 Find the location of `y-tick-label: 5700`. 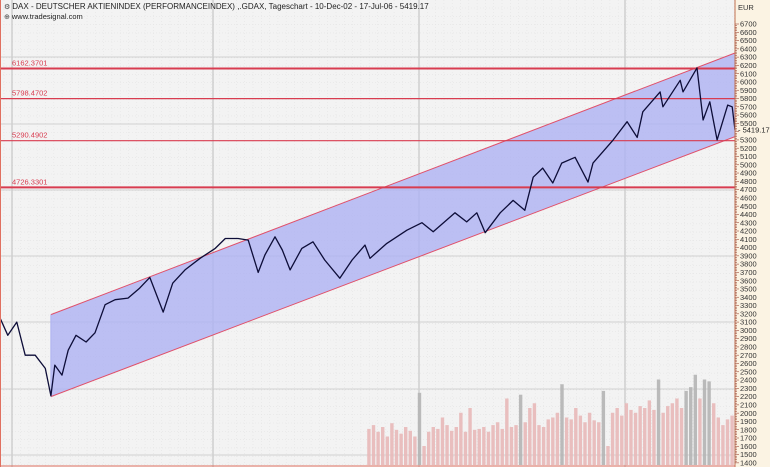

y-tick-label: 5700 is located at coordinates (748, 106).